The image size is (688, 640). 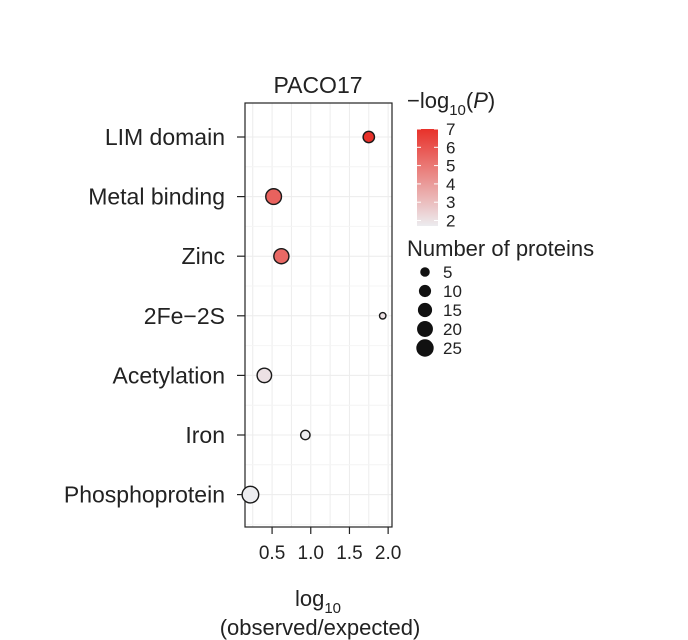 What do you see at coordinates (427, 177) in the screenshot?
I see `color-legend-bar` at bounding box center [427, 177].